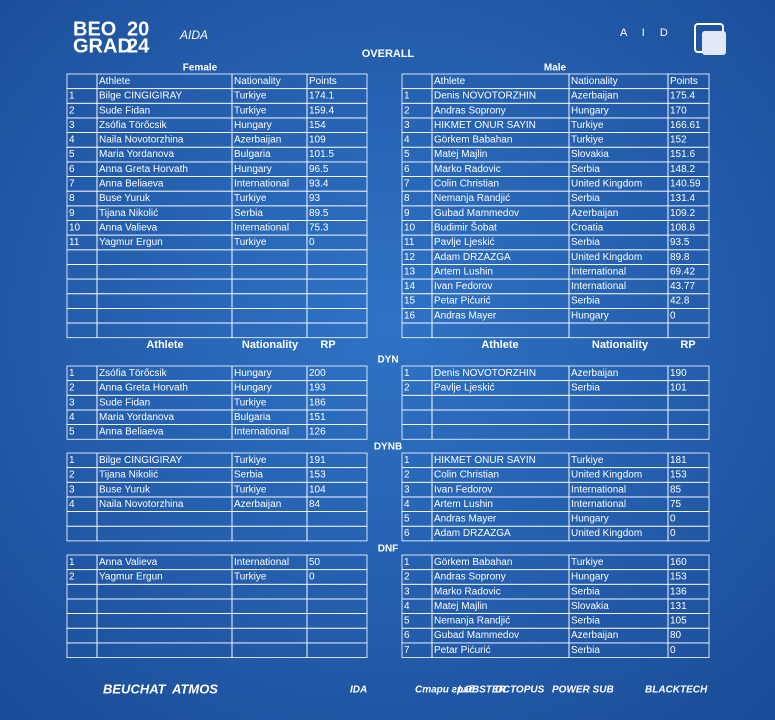 The image size is (775, 720). Describe the element at coordinates (606, 257) in the screenshot. I see `table-cell-text: United Kingdom` at that location.